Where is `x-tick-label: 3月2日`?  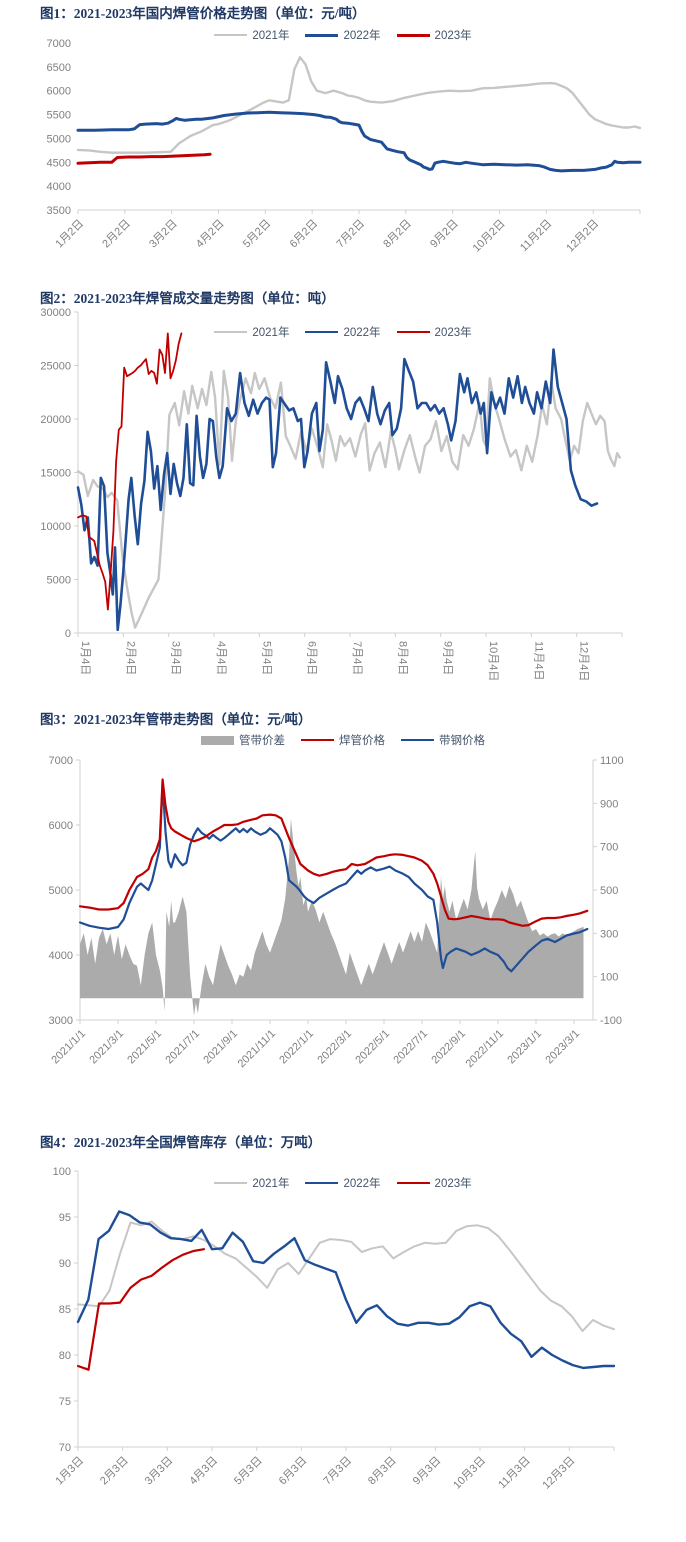 x-tick-label: 3月2日 is located at coordinates (163, 234).